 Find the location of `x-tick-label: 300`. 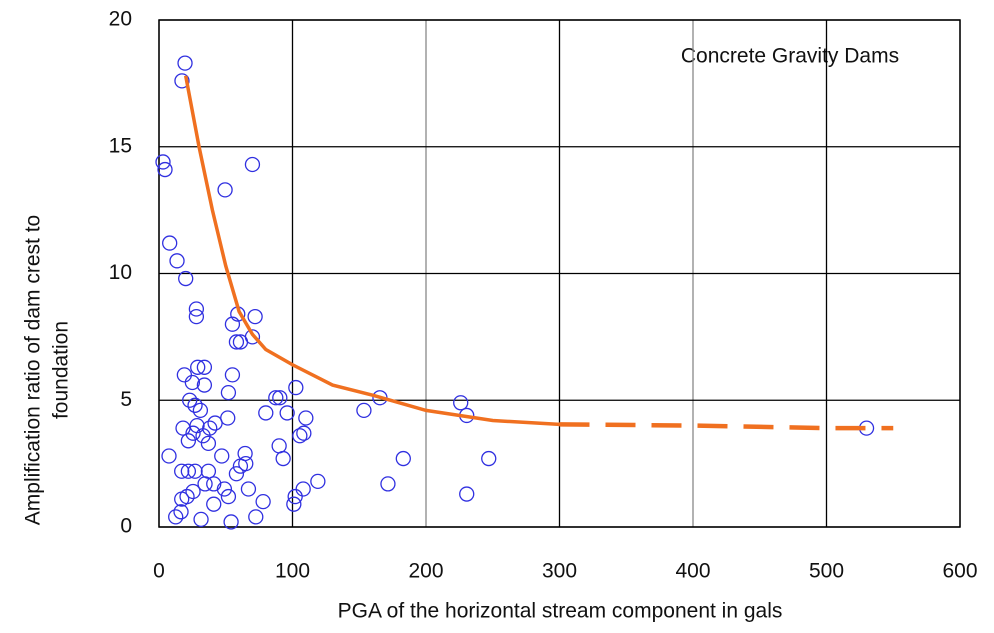

x-tick-label: 300 is located at coordinates (559, 571).